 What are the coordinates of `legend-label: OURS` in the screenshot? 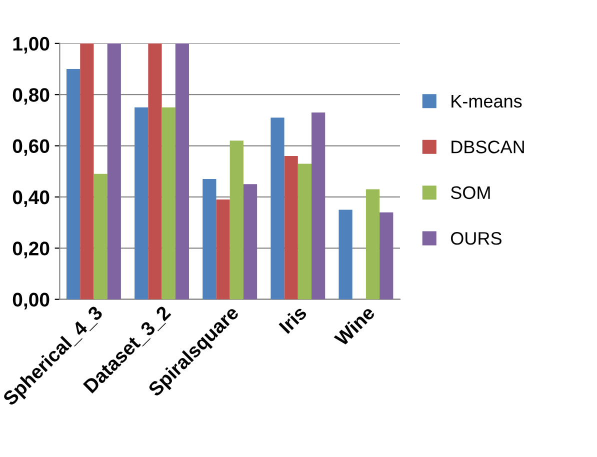 It's located at (476, 238).